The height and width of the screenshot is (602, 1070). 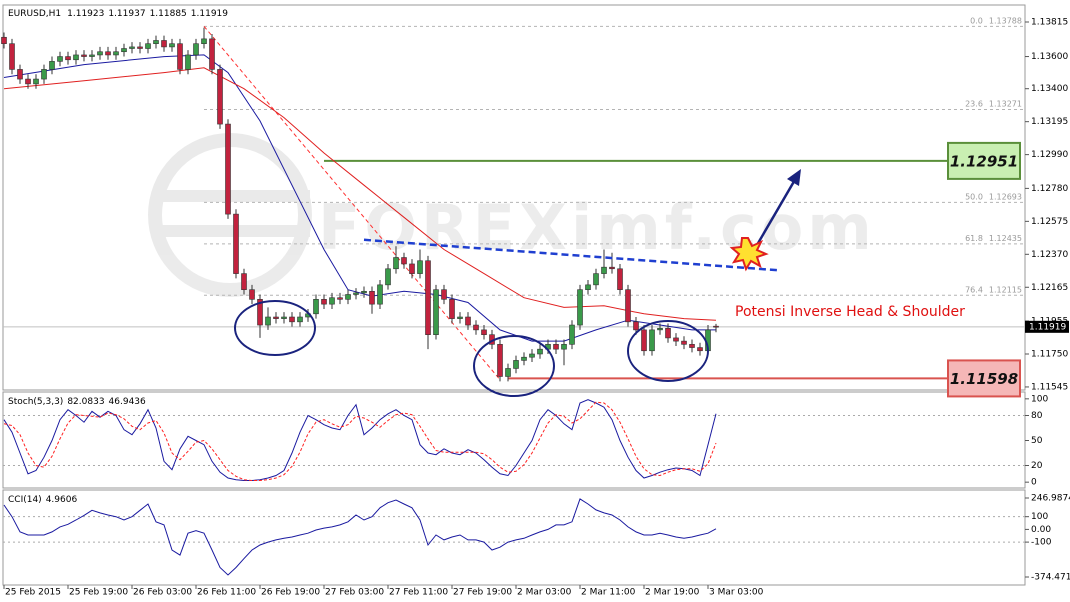 What do you see at coordinates (1005, 20) in the screenshot?
I see `fib-price: 1.13788` at bounding box center [1005, 20].